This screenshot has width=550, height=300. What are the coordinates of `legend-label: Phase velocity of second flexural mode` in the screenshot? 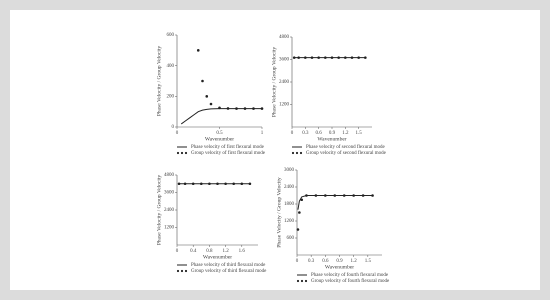 It's located at (346, 147).